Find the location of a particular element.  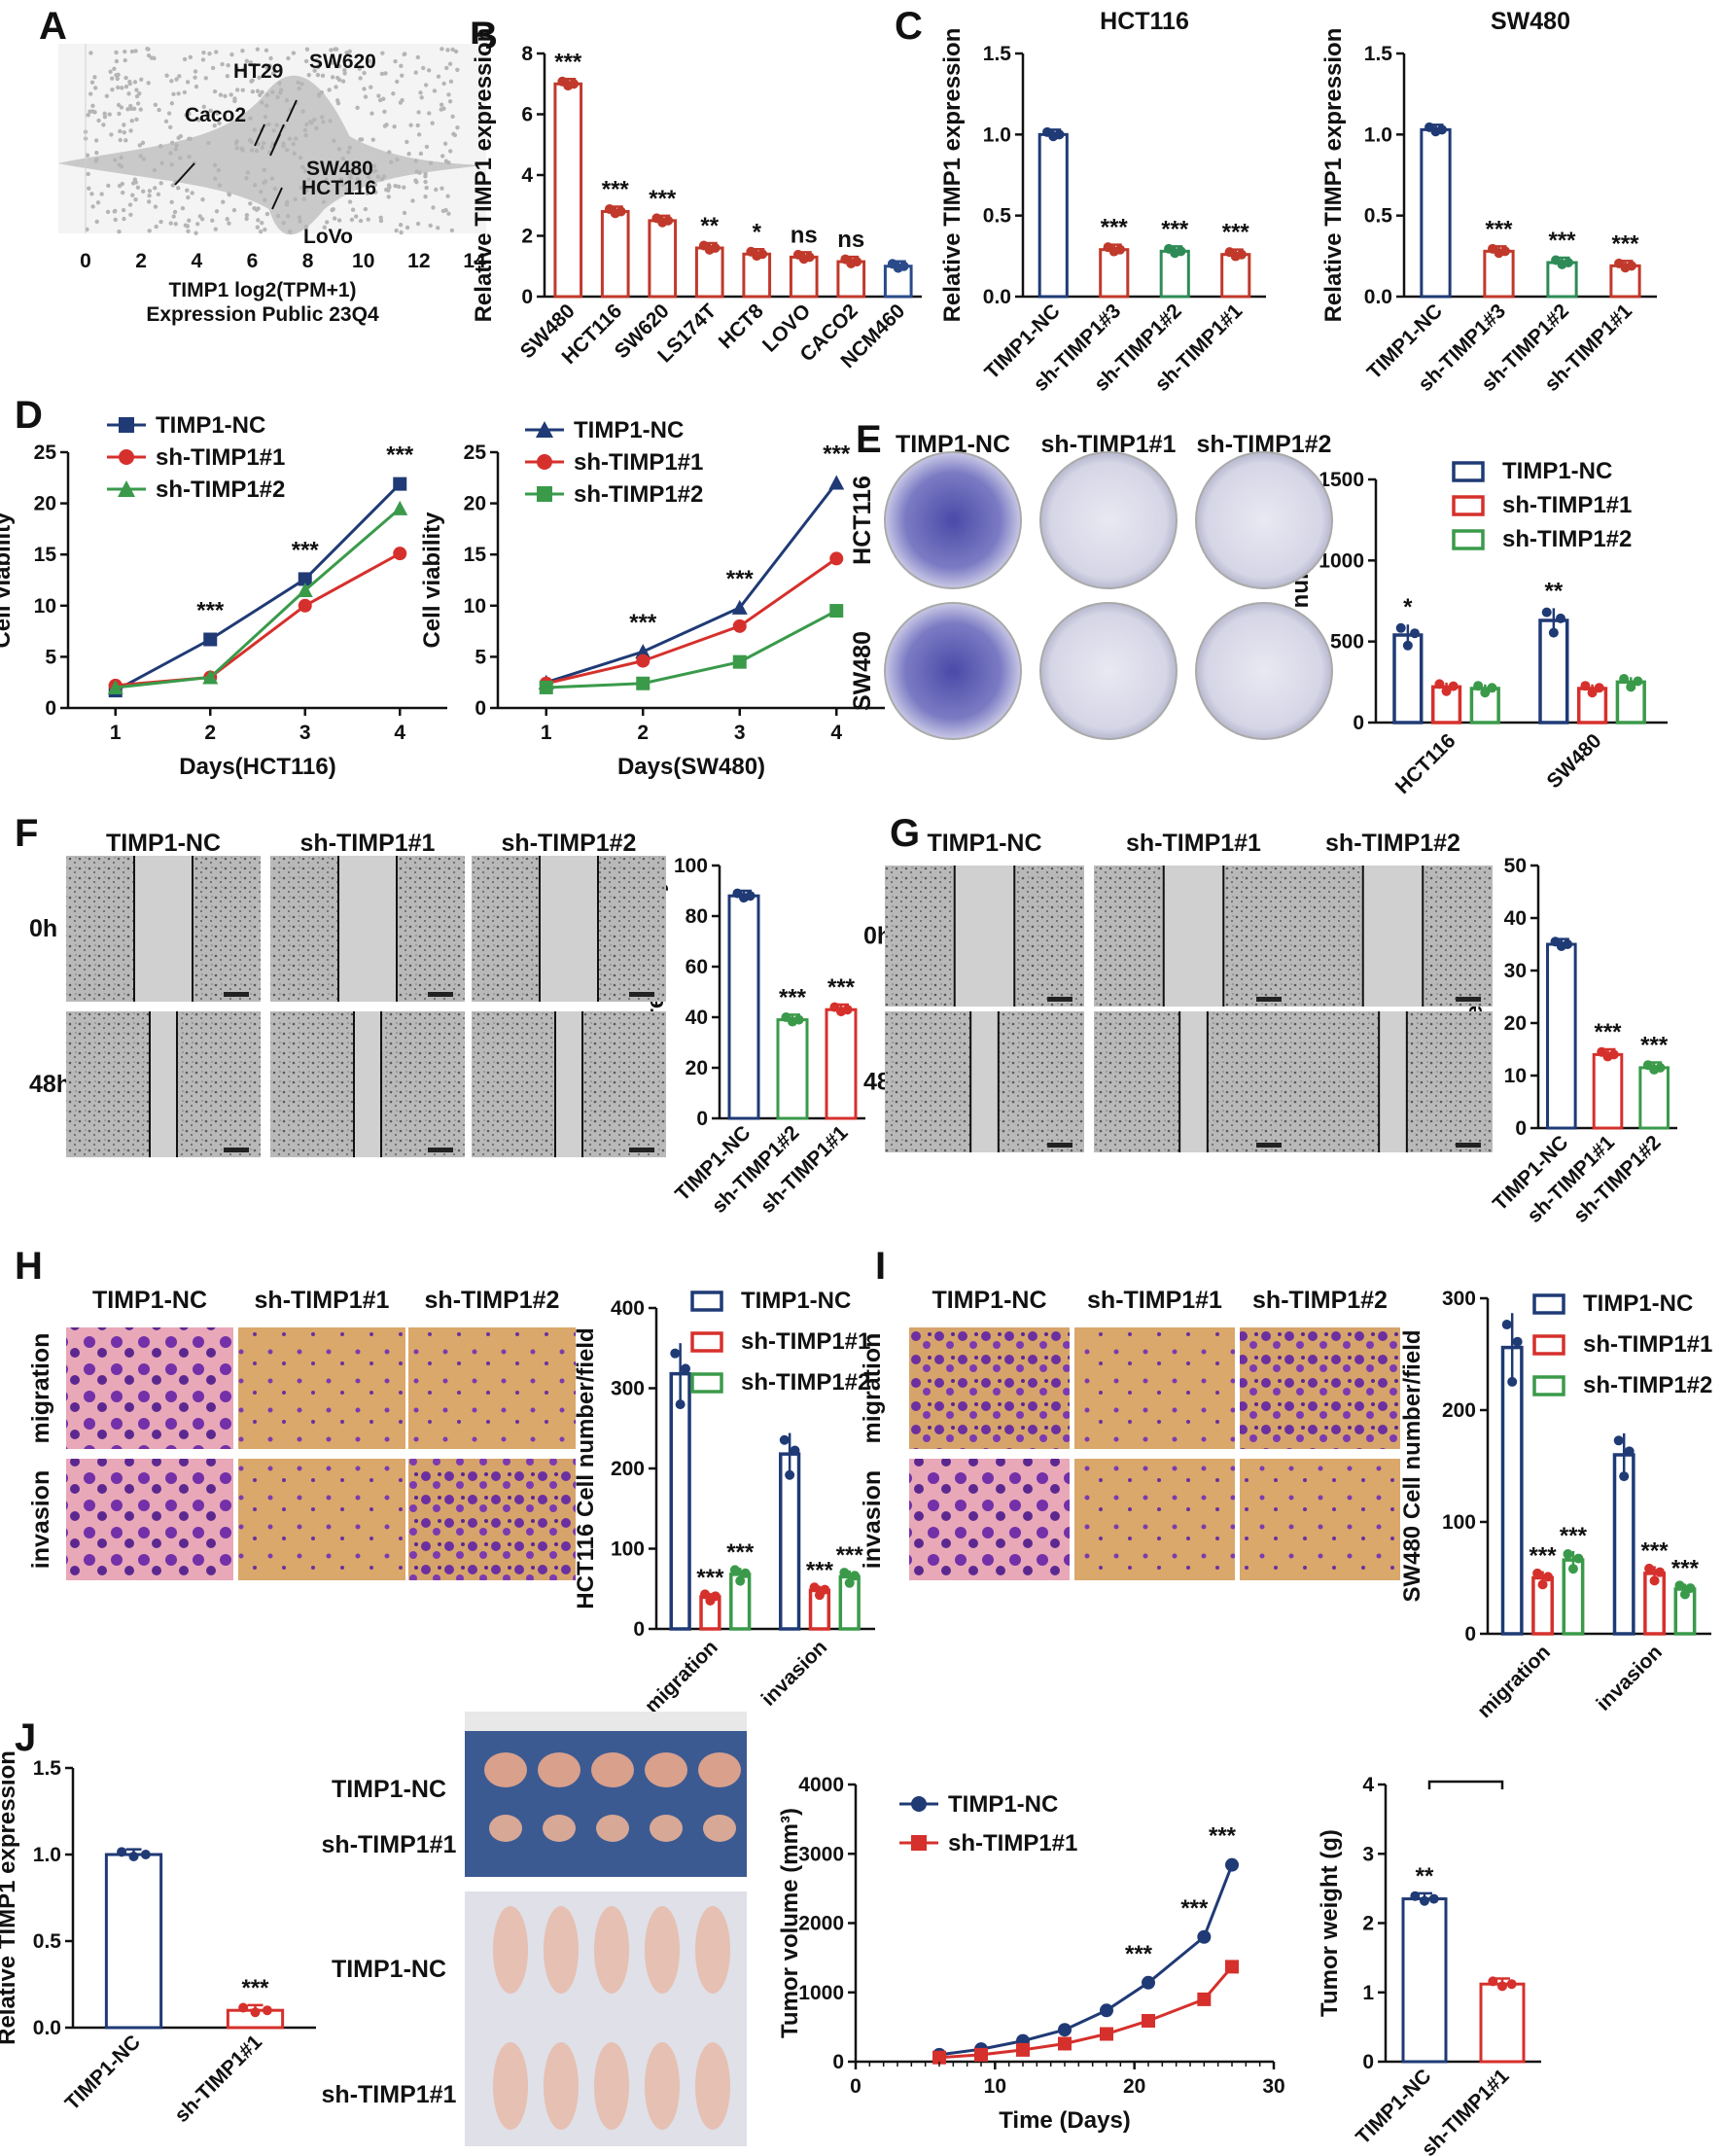

J3-point is located at coordinates (1511, 1984).